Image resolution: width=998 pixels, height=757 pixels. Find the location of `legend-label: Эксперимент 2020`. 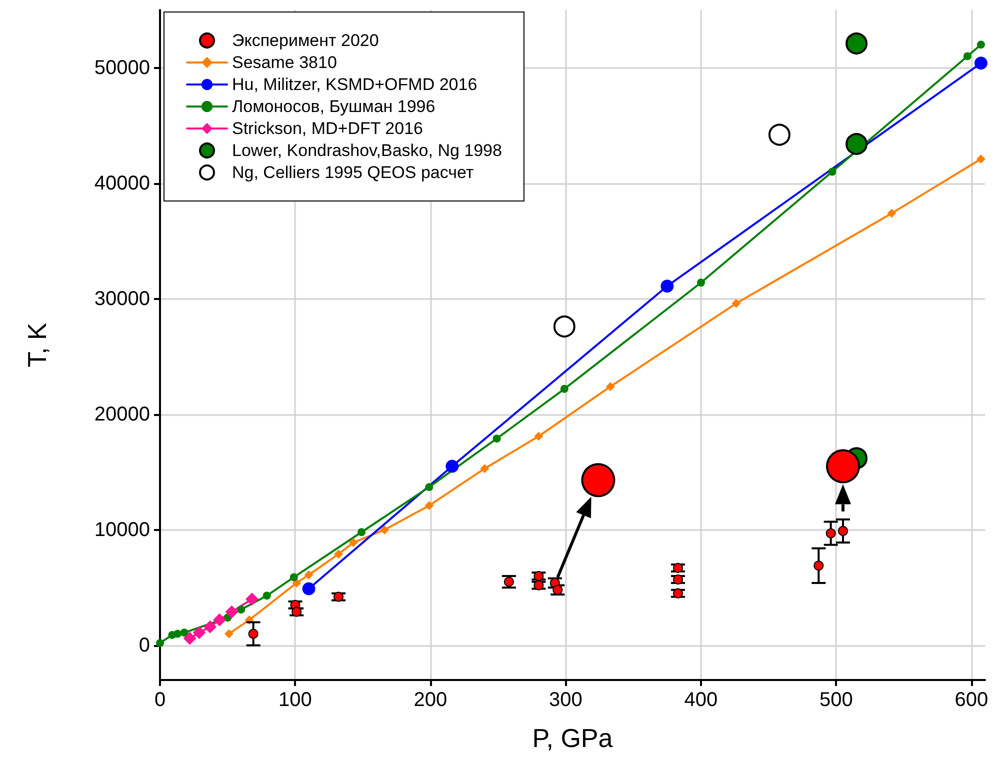

legend-label: Эксперимент 2020 is located at coordinates (305, 40).